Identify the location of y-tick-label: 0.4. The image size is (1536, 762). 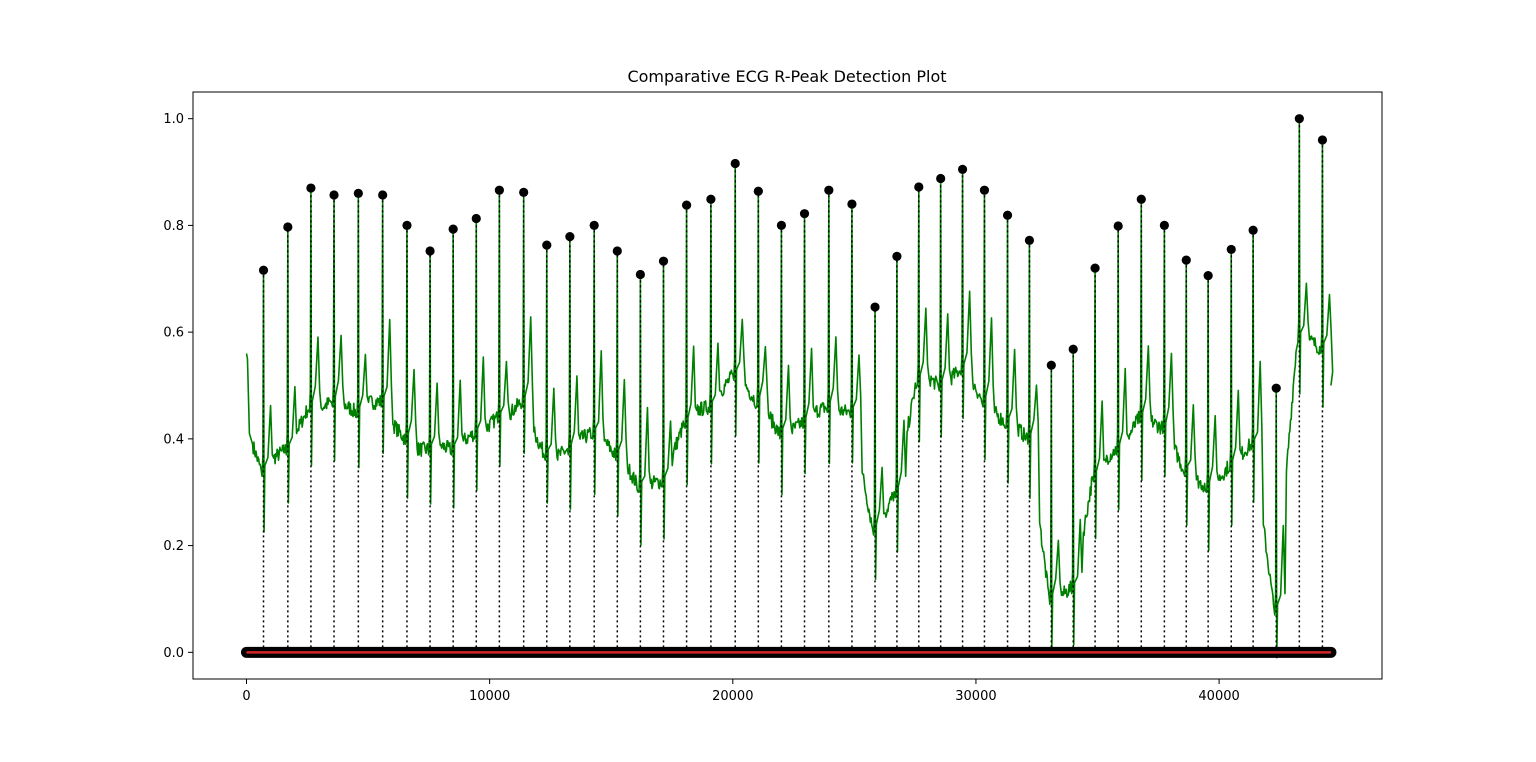
(173, 439).